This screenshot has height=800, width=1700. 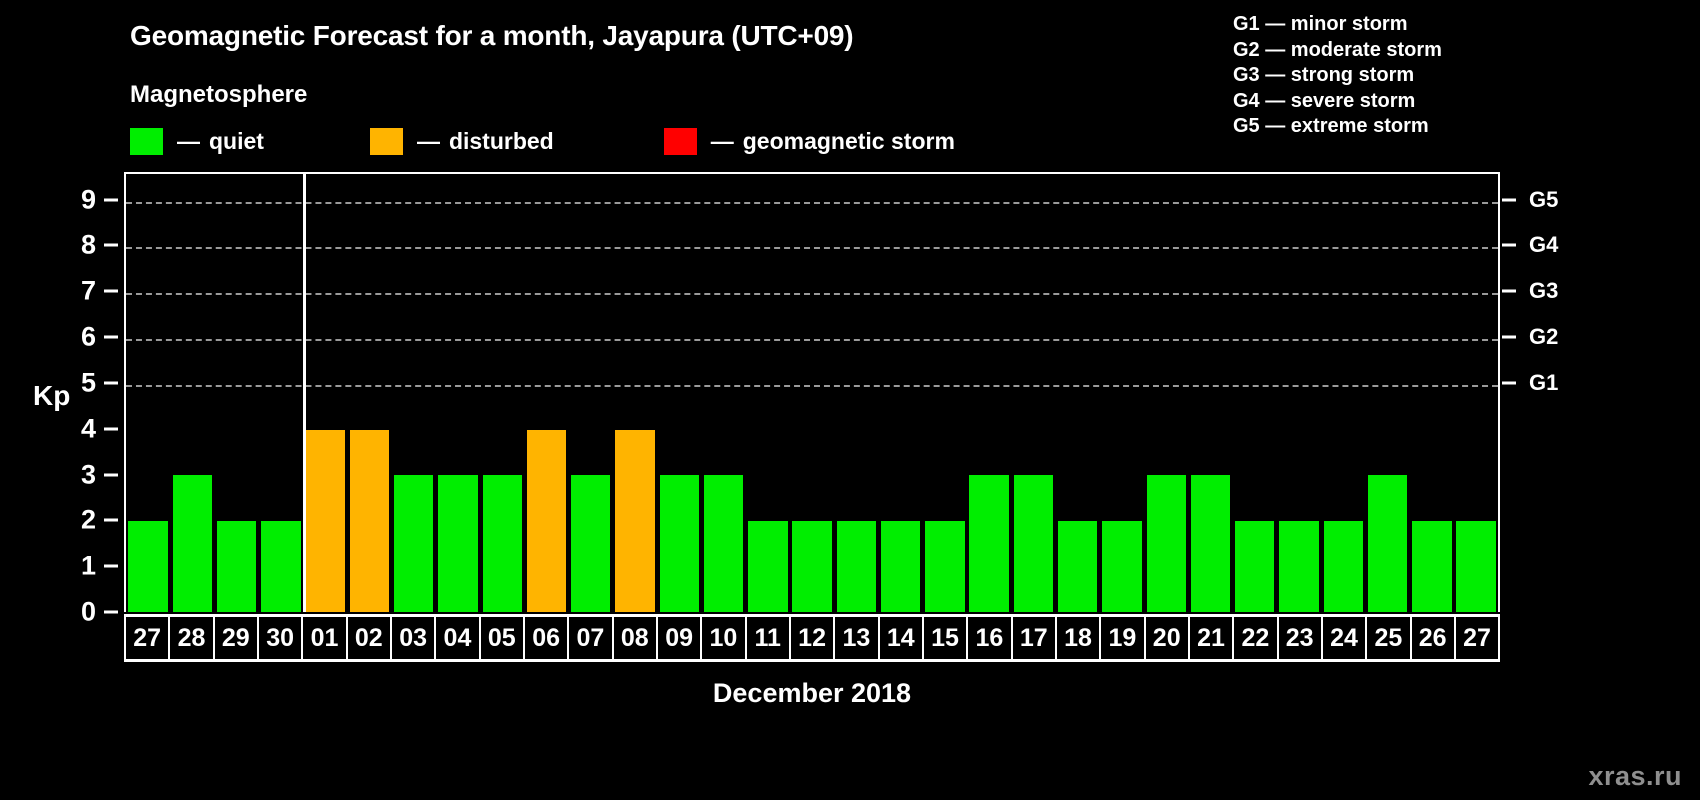 What do you see at coordinates (812, 248) in the screenshot?
I see `gridline-g4` at bounding box center [812, 248].